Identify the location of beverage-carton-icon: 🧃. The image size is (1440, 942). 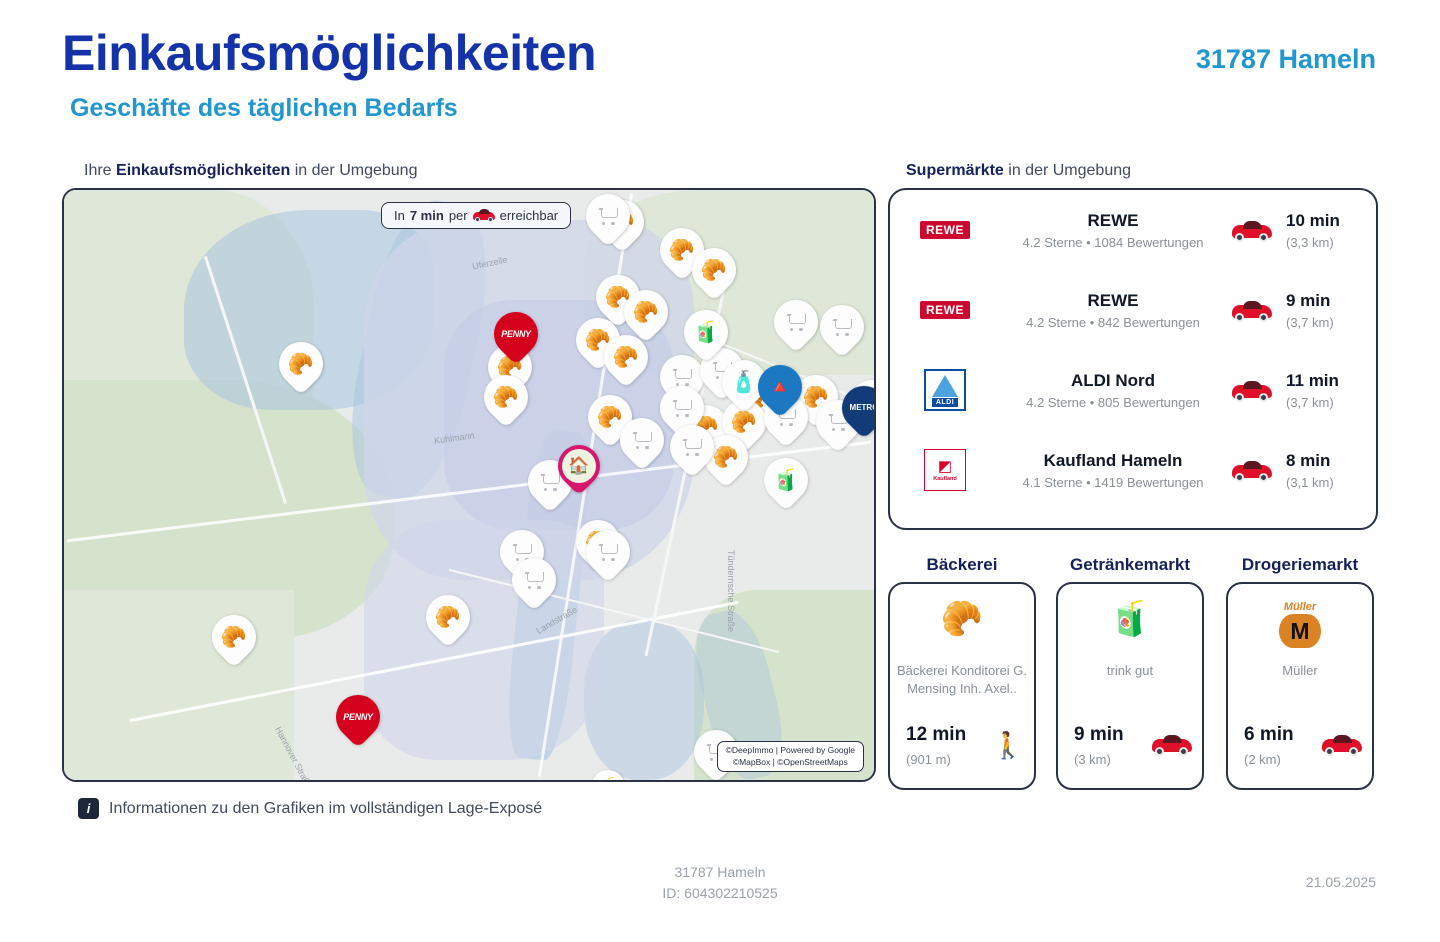
(706, 332).